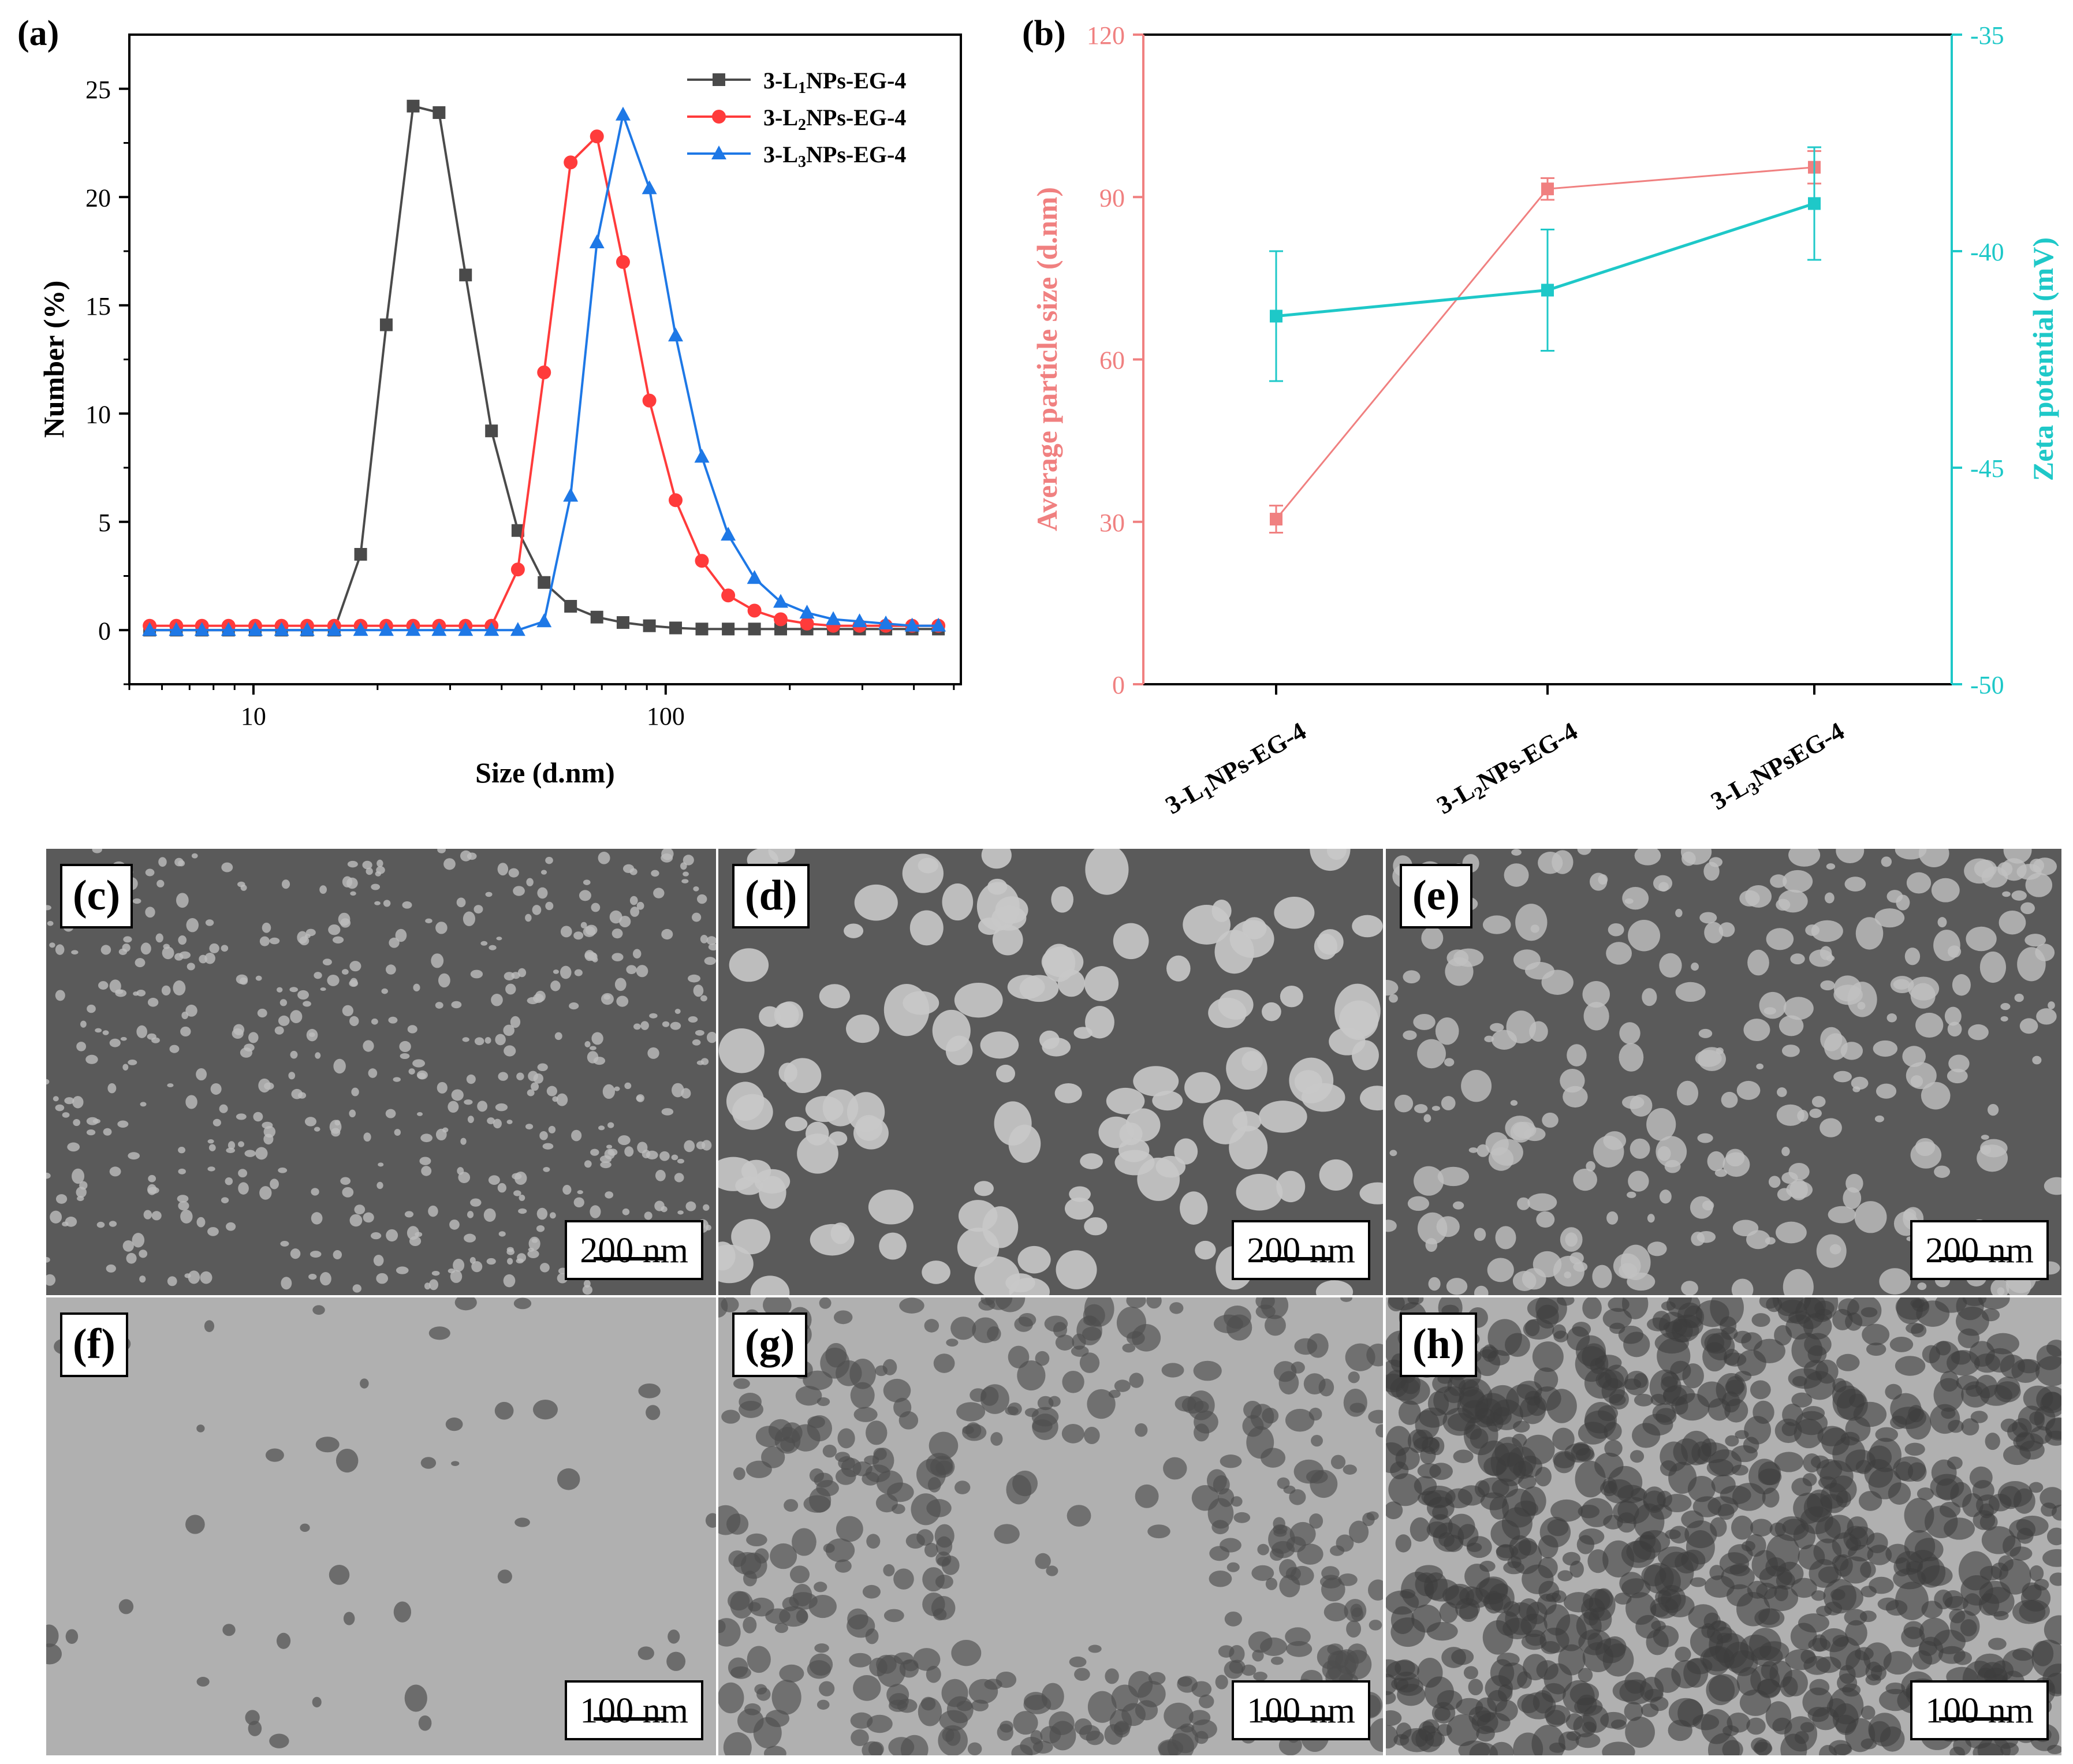 This screenshot has height=1764, width=2073. What do you see at coordinates (98, 198) in the screenshot?
I see `y-tick-label-a: 20` at bounding box center [98, 198].